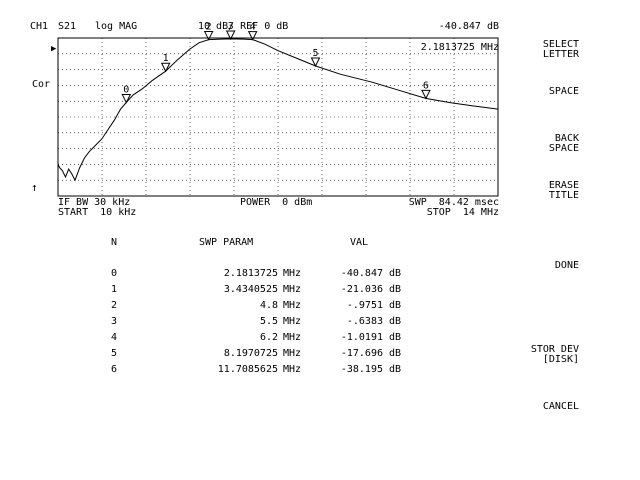  Describe the element at coordinates (361, 353) in the screenshot. I see `val-value: -17.696` at that location.